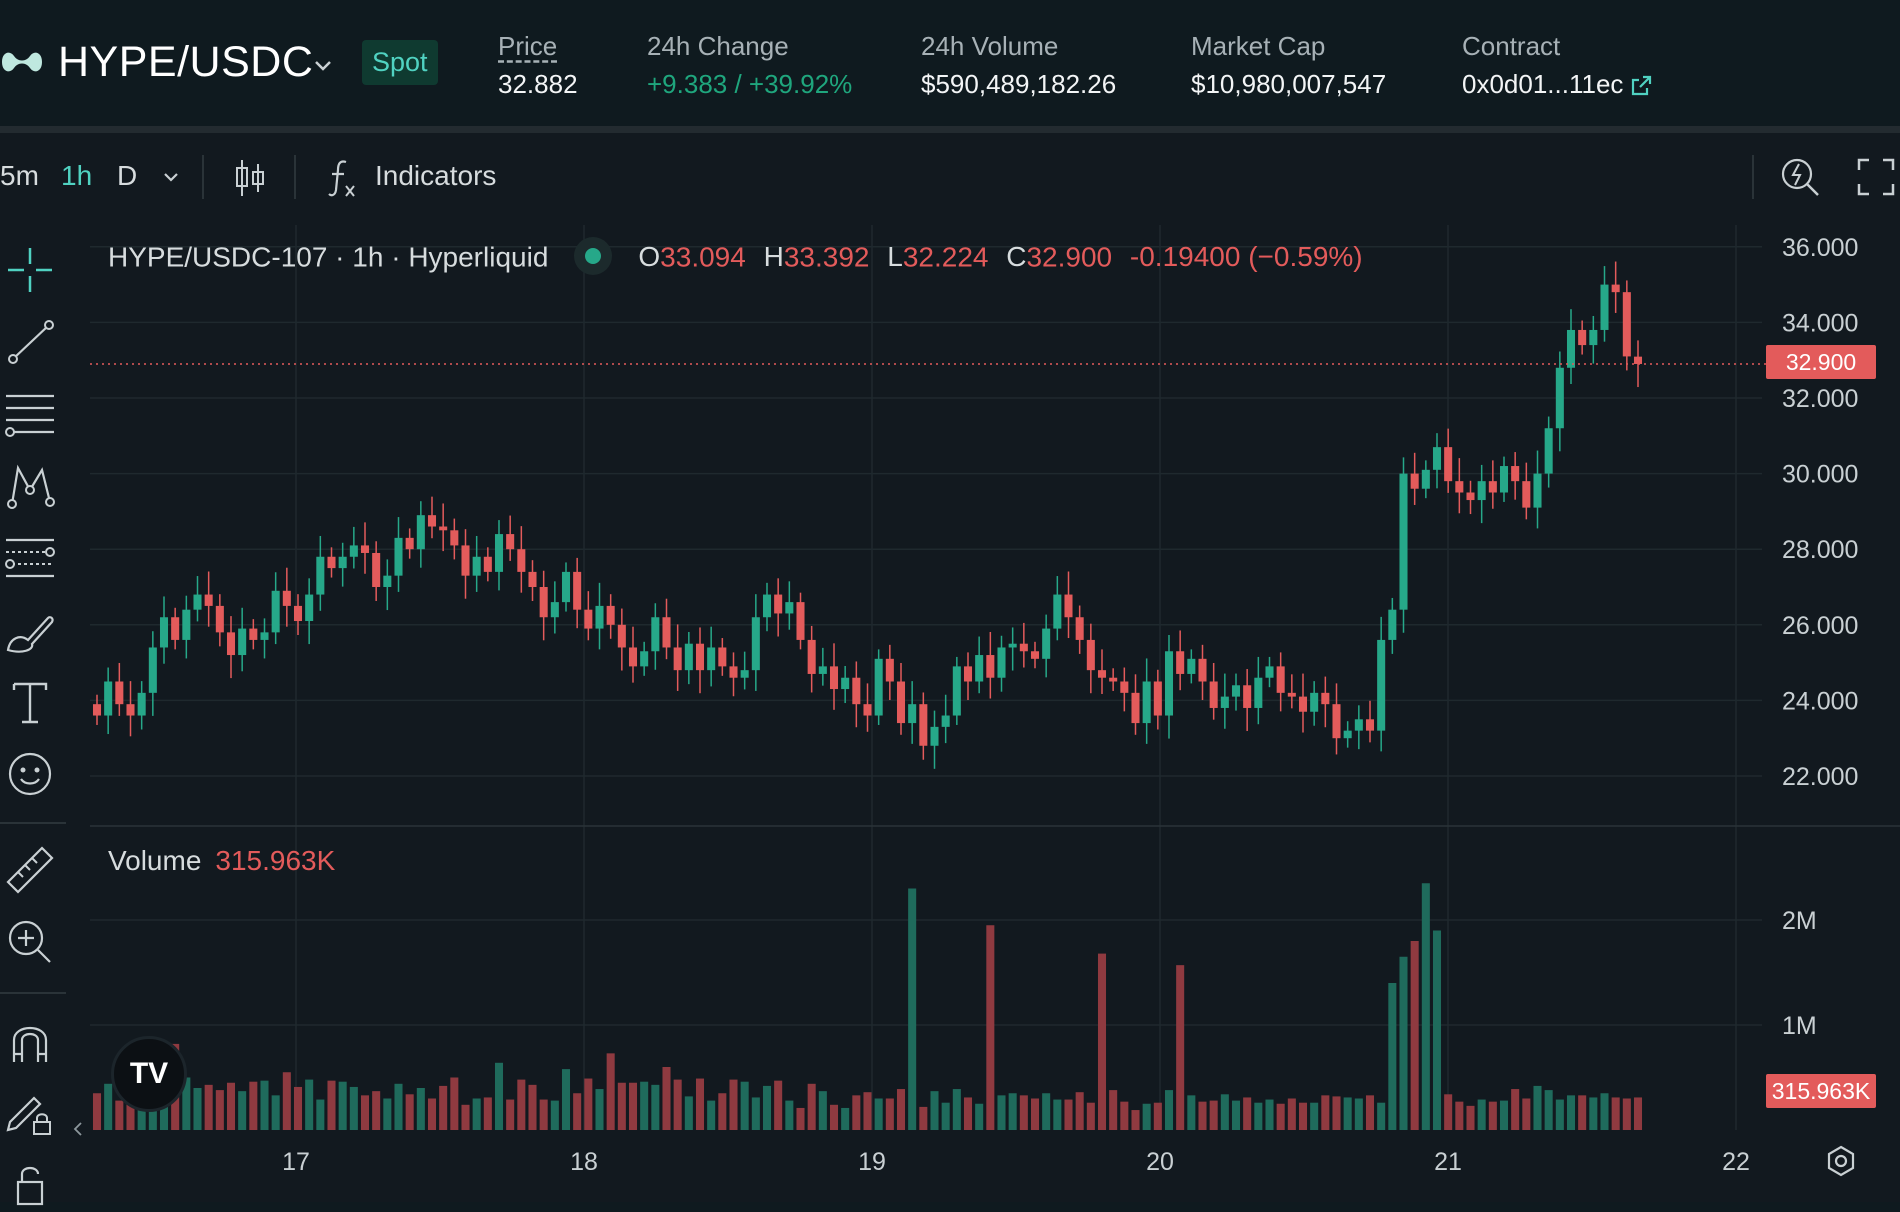 This screenshot has height=1212, width=1900. Describe the element at coordinates (1820, 777) in the screenshot. I see `y-tick-label: 22.000` at that location.